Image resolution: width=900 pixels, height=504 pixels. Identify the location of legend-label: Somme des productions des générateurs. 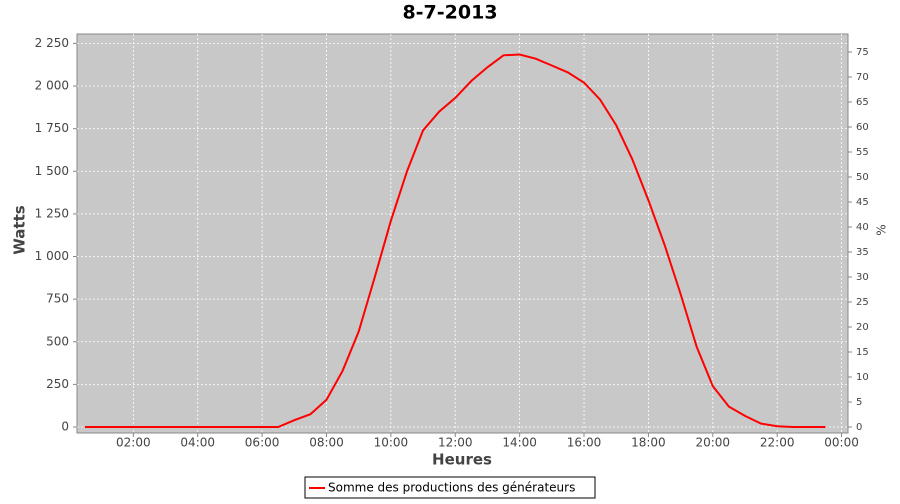
(451, 488).